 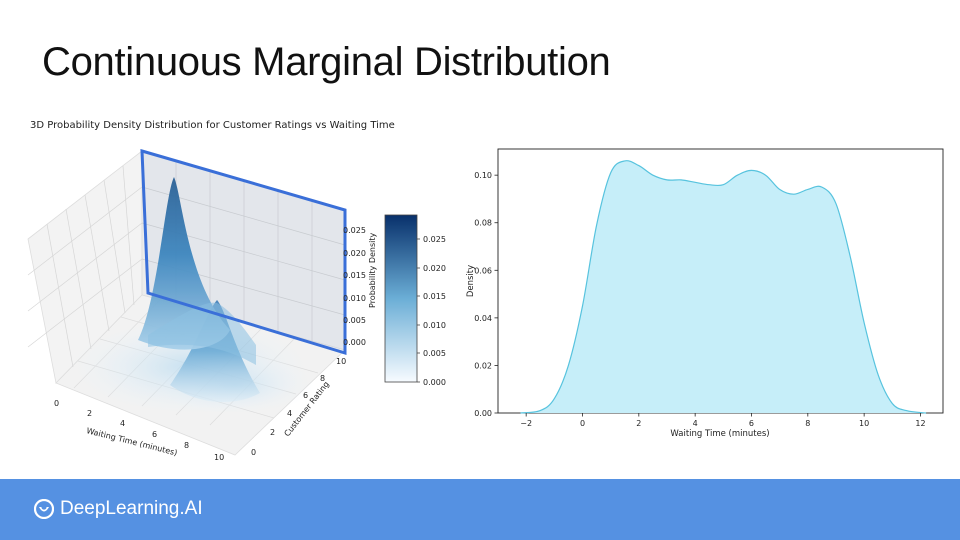 I want to click on z-tick-label: 0.005, so click(x=354, y=320).